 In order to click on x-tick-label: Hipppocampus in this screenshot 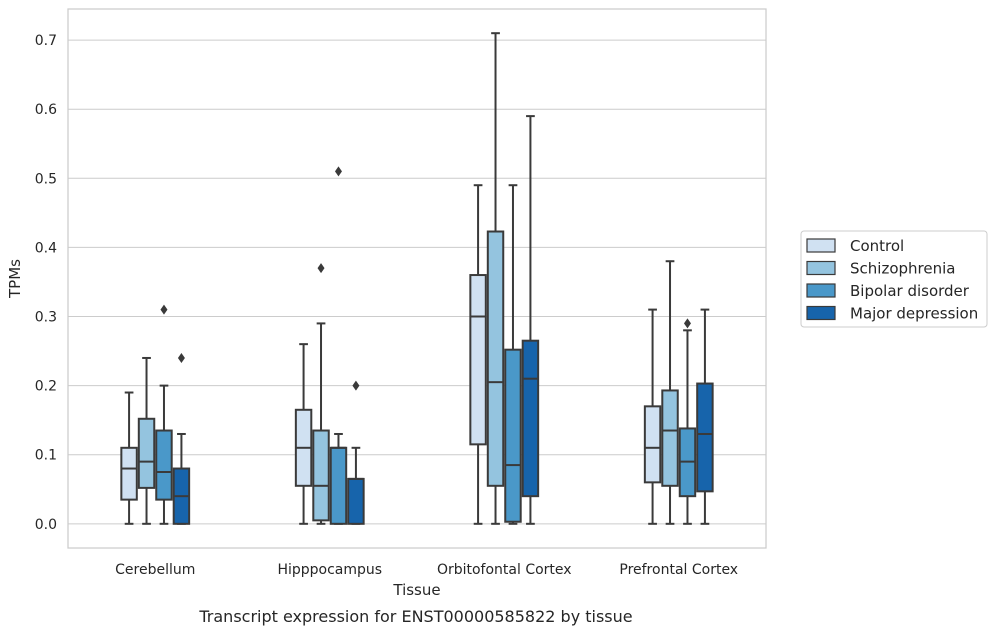, I will do `click(329, 570)`.